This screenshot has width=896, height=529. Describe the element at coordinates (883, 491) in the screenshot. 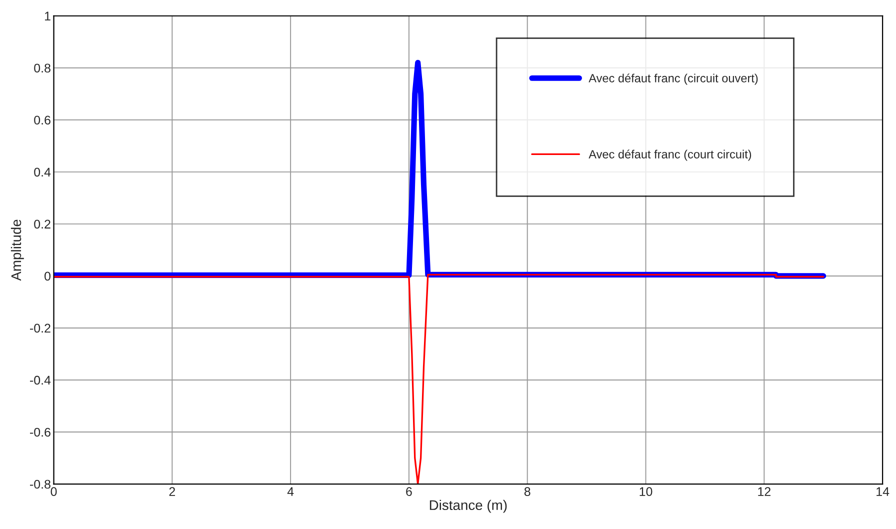

I see `x-tick-label: 14` at that location.